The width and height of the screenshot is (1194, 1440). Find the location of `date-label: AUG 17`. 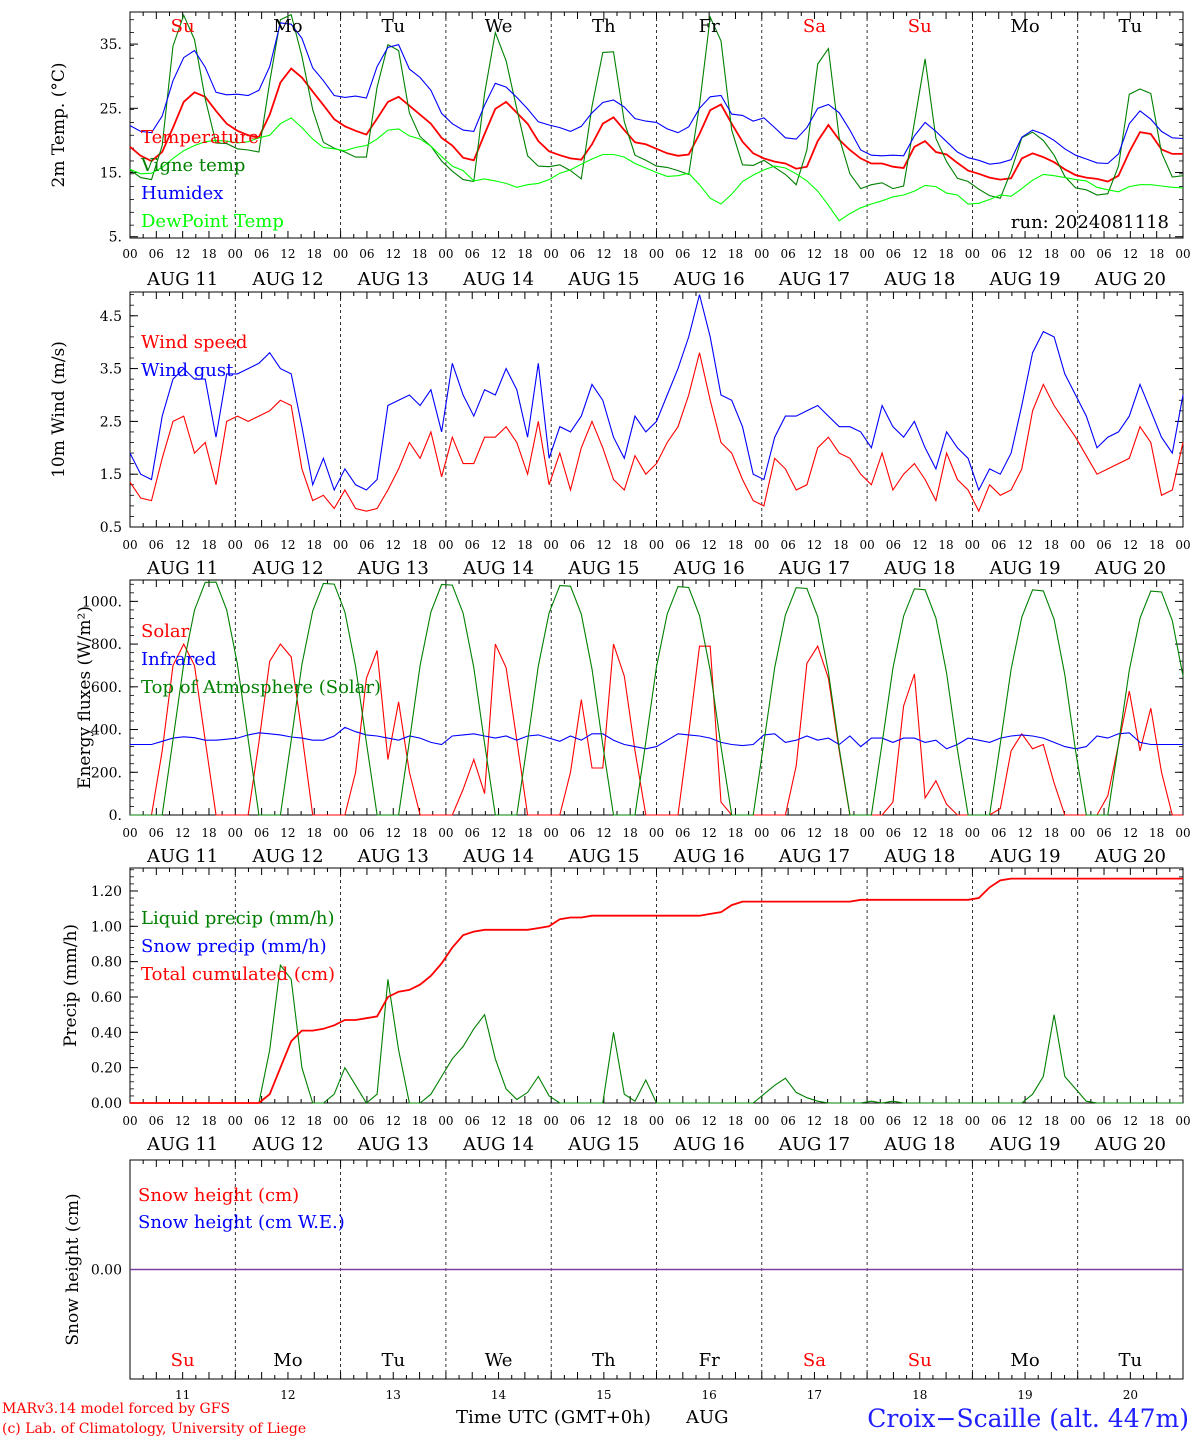

date-label: AUG 17 is located at coordinates (814, 856).